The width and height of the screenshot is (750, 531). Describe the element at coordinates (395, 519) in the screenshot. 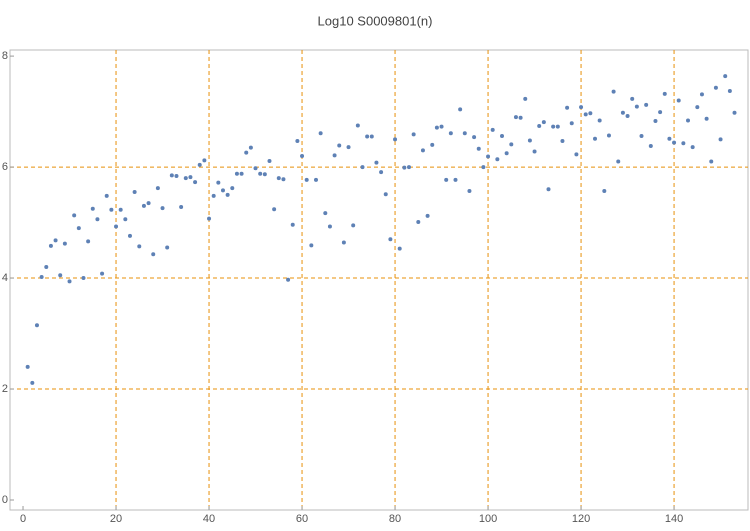

I see `x-tick-label: 80` at that location.